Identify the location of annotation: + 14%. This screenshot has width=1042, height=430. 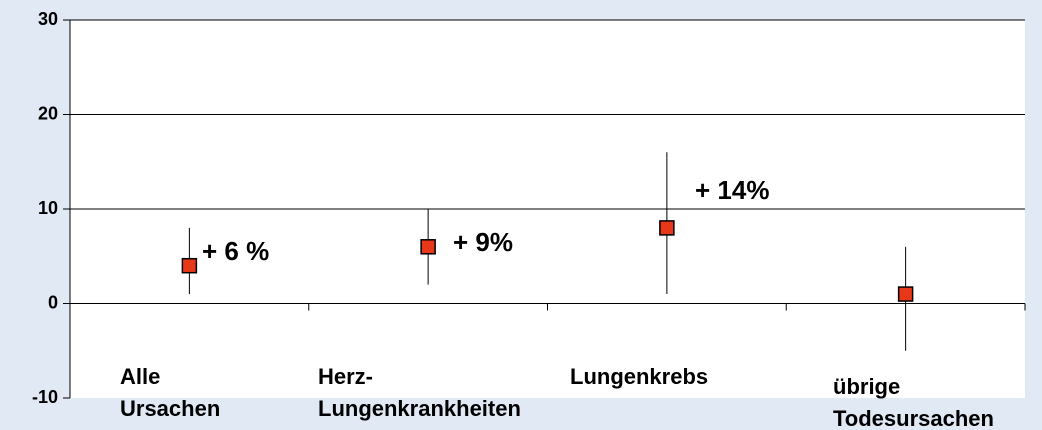
(732, 190).